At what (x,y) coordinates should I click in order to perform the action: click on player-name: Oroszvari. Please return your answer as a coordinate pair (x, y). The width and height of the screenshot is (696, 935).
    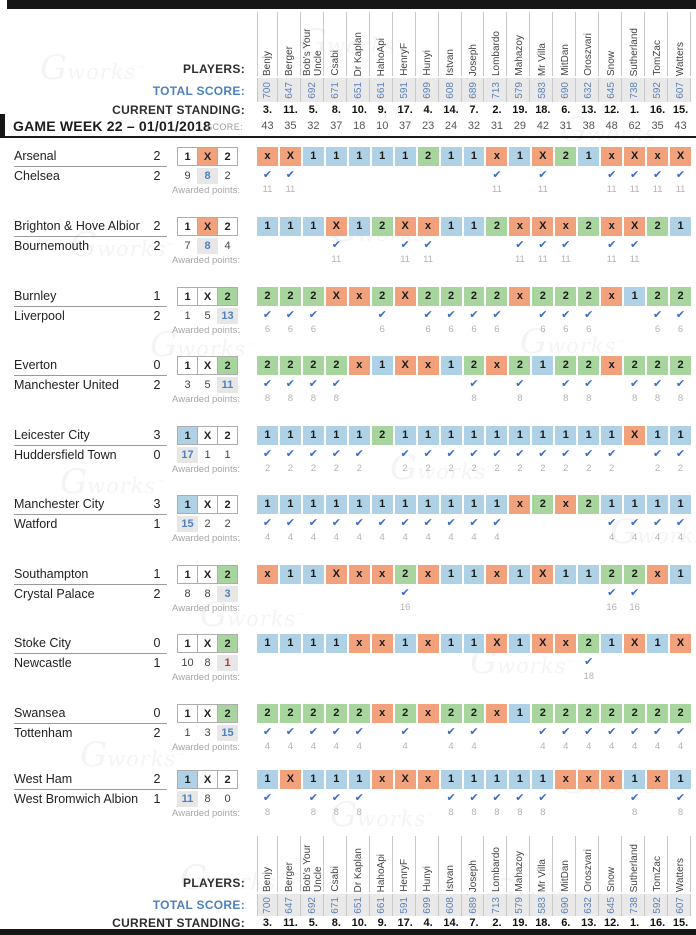
    Looking at the image, I should click on (588, 870).